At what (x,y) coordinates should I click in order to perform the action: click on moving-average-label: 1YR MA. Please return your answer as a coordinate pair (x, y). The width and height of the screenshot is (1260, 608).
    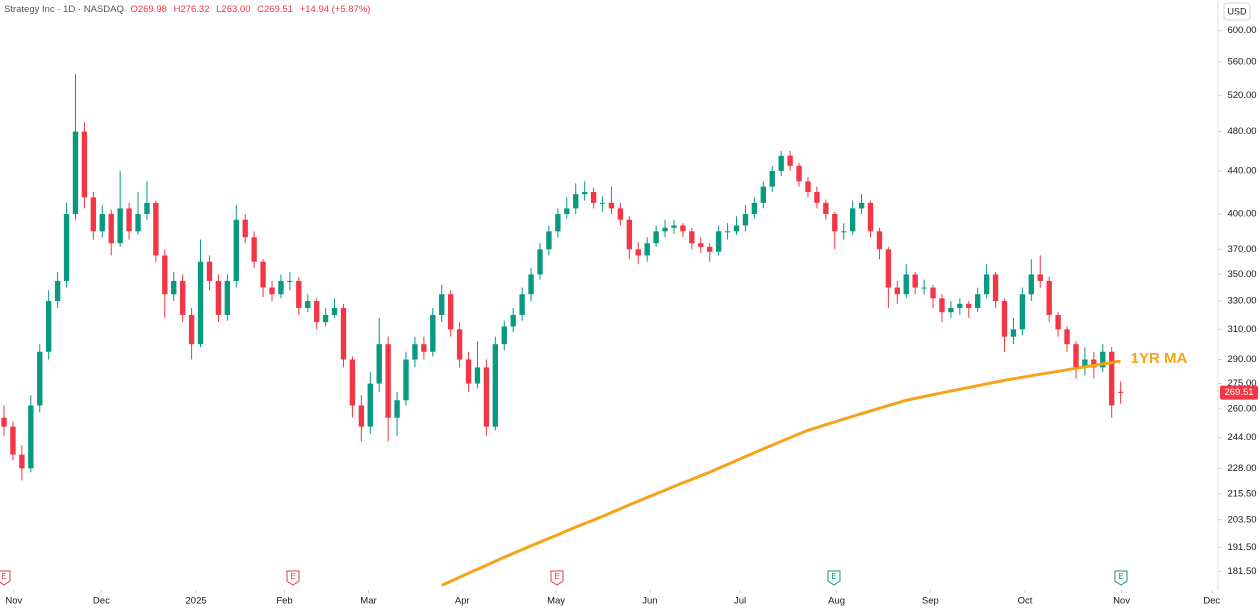
    Looking at the image, I should click on (1159, 358).